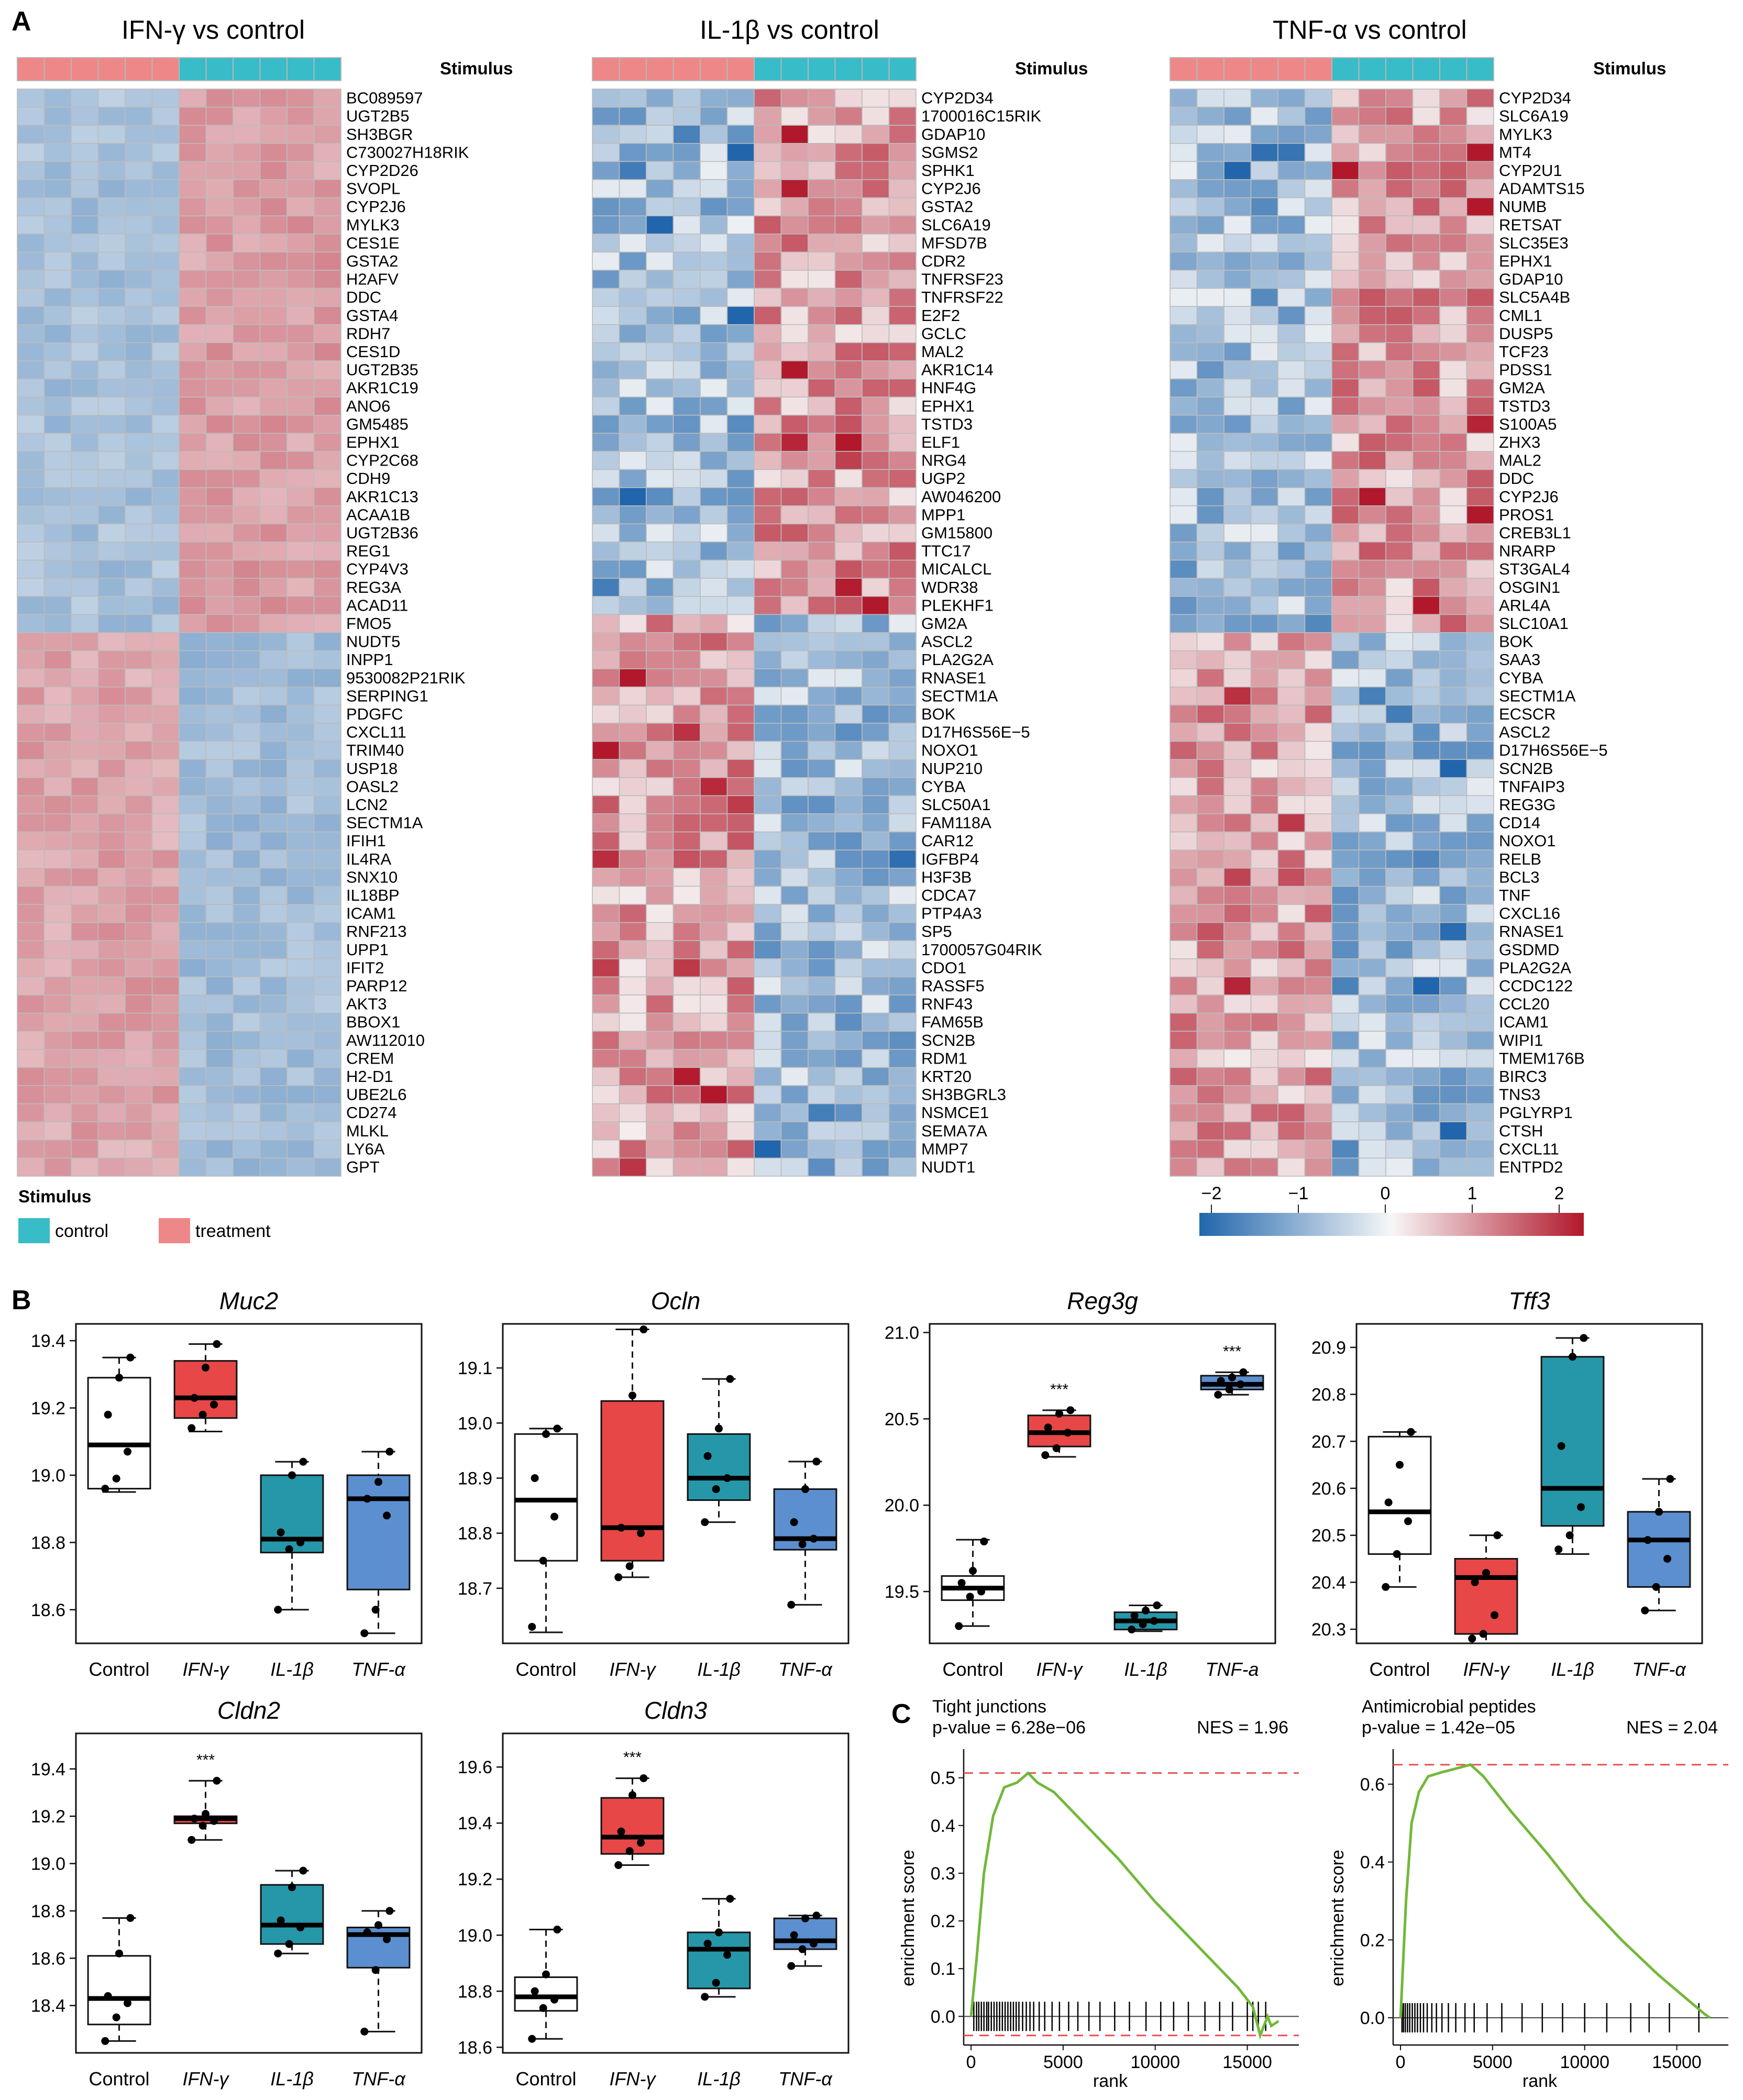 This screenshot has width=1743, height=2100. What do you see at coordinates (475, 1478) in the screenshot?
I see `y-tick-label: 18.9` at bounding box center [475, 1478].